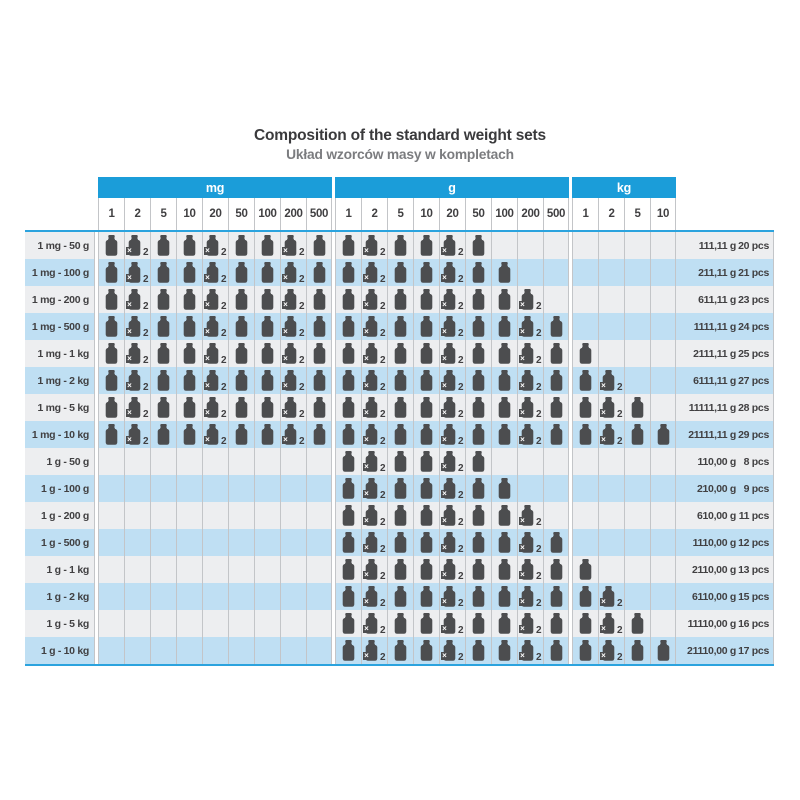  What do you see at coordinates (400, 135) in the screenshot?
I see `page-title: Composition of the standard weight sets` at bounding box center [400, 135].